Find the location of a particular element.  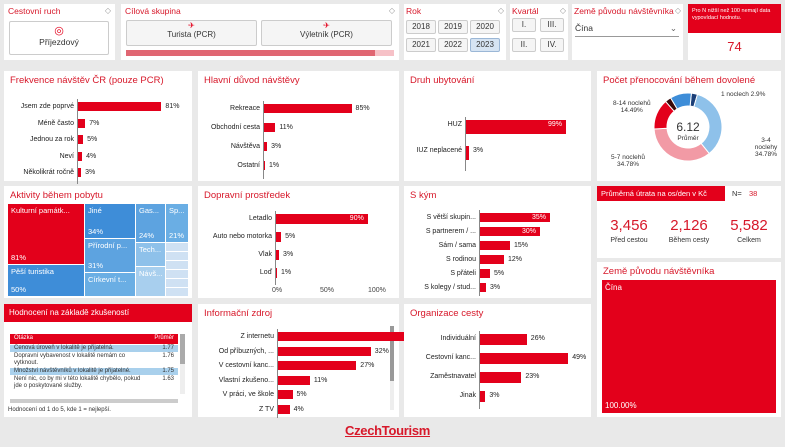

filter-label: Kvartál is located at coordinates (525, 11).